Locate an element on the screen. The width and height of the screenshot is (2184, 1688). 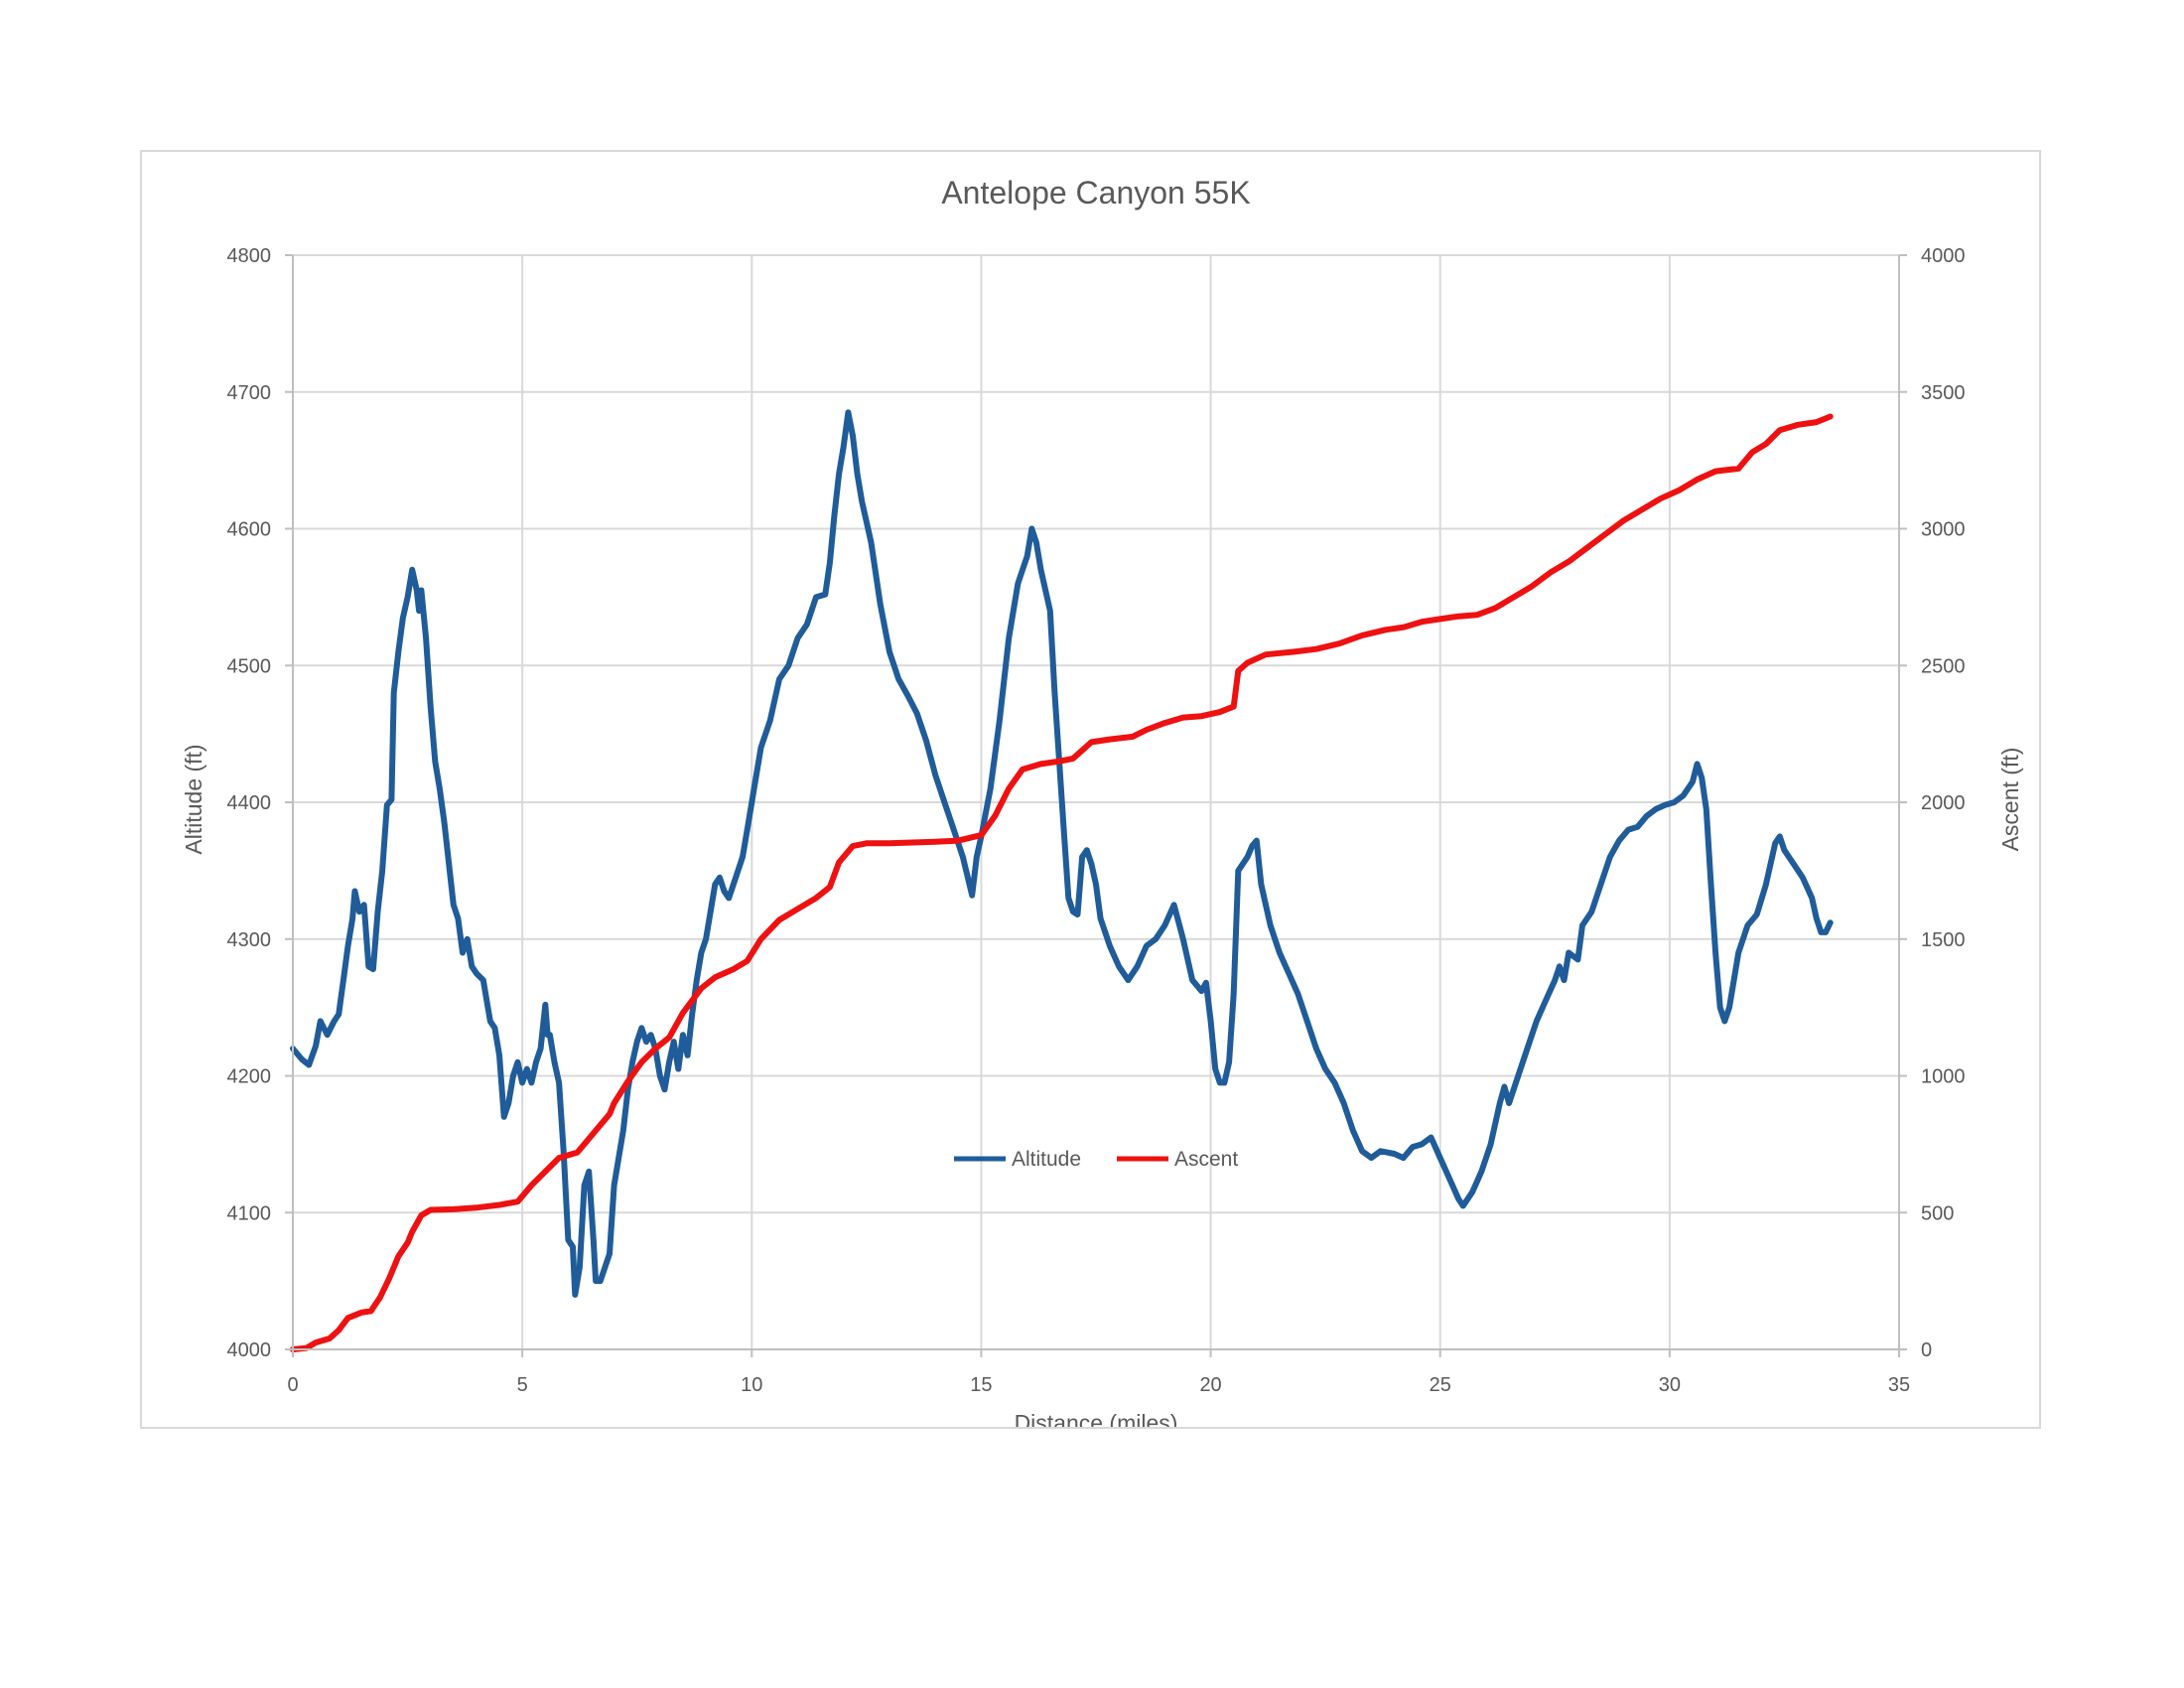
x-tick-label: 0 is located at coordinates (292, 1385).